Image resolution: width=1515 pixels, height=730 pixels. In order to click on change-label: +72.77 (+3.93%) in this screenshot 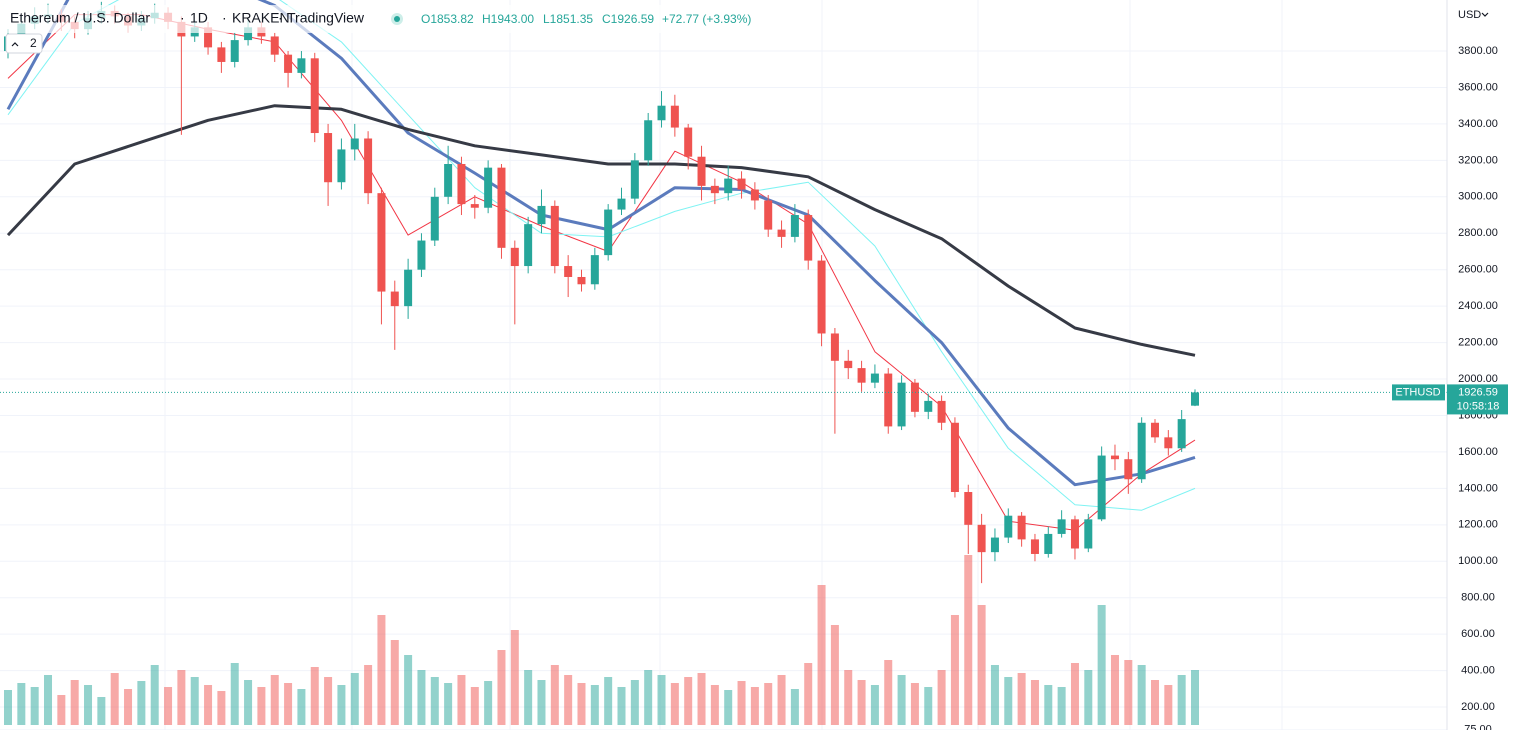, I will do `click(706, 19)`.